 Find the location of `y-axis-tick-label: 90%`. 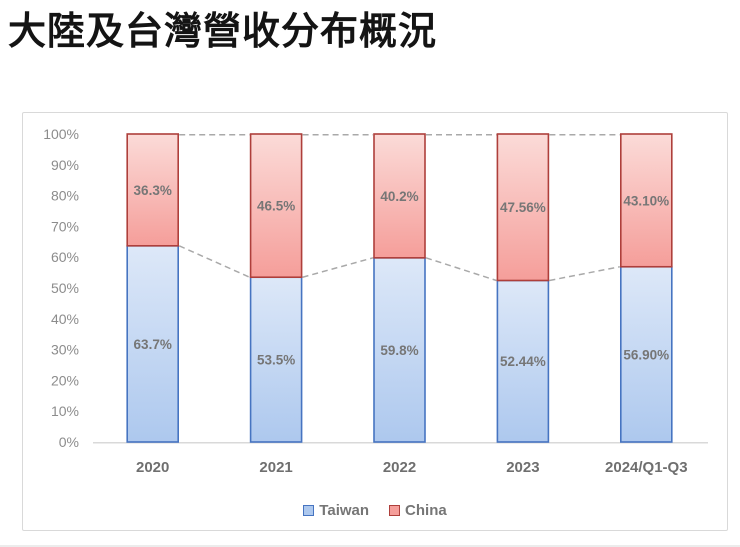

y-axis-tick-label: 90% is located at coordinates (65, 165).